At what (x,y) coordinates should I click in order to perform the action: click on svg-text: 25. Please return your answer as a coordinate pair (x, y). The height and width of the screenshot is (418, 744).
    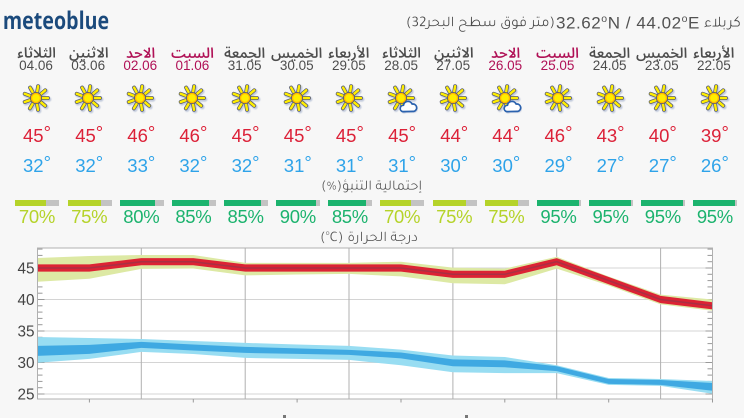
    Looking at the image, I should click on (25, 395).